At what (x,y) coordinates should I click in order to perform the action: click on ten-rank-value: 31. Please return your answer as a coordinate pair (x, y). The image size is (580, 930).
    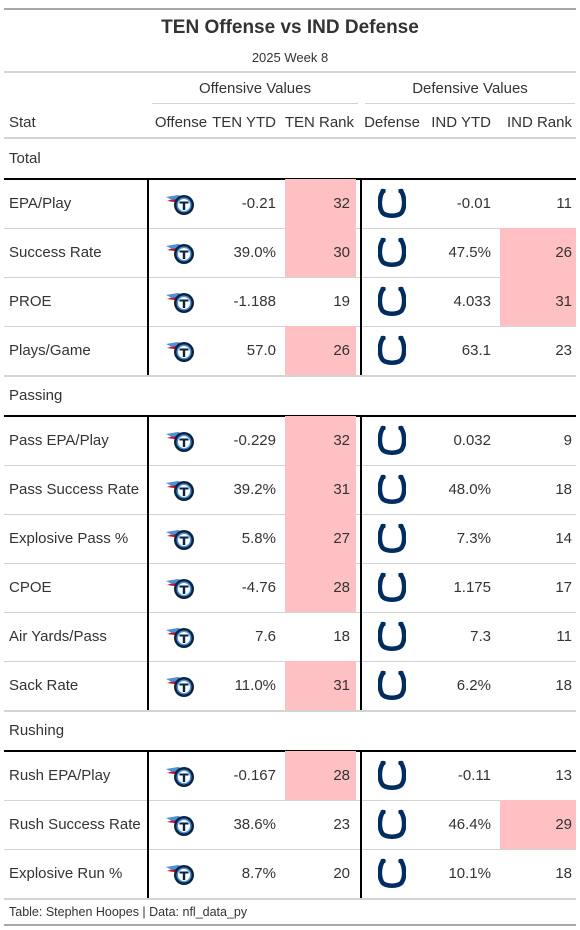
    Looking at the image, I should click on (320, 489).